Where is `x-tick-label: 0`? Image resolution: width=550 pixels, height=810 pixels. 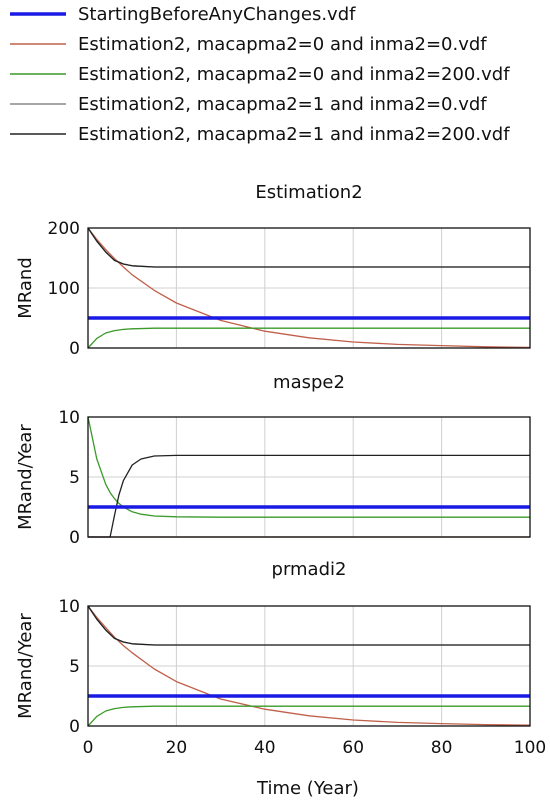
x-tick-label: 0 is located at coordinates (88, 748).